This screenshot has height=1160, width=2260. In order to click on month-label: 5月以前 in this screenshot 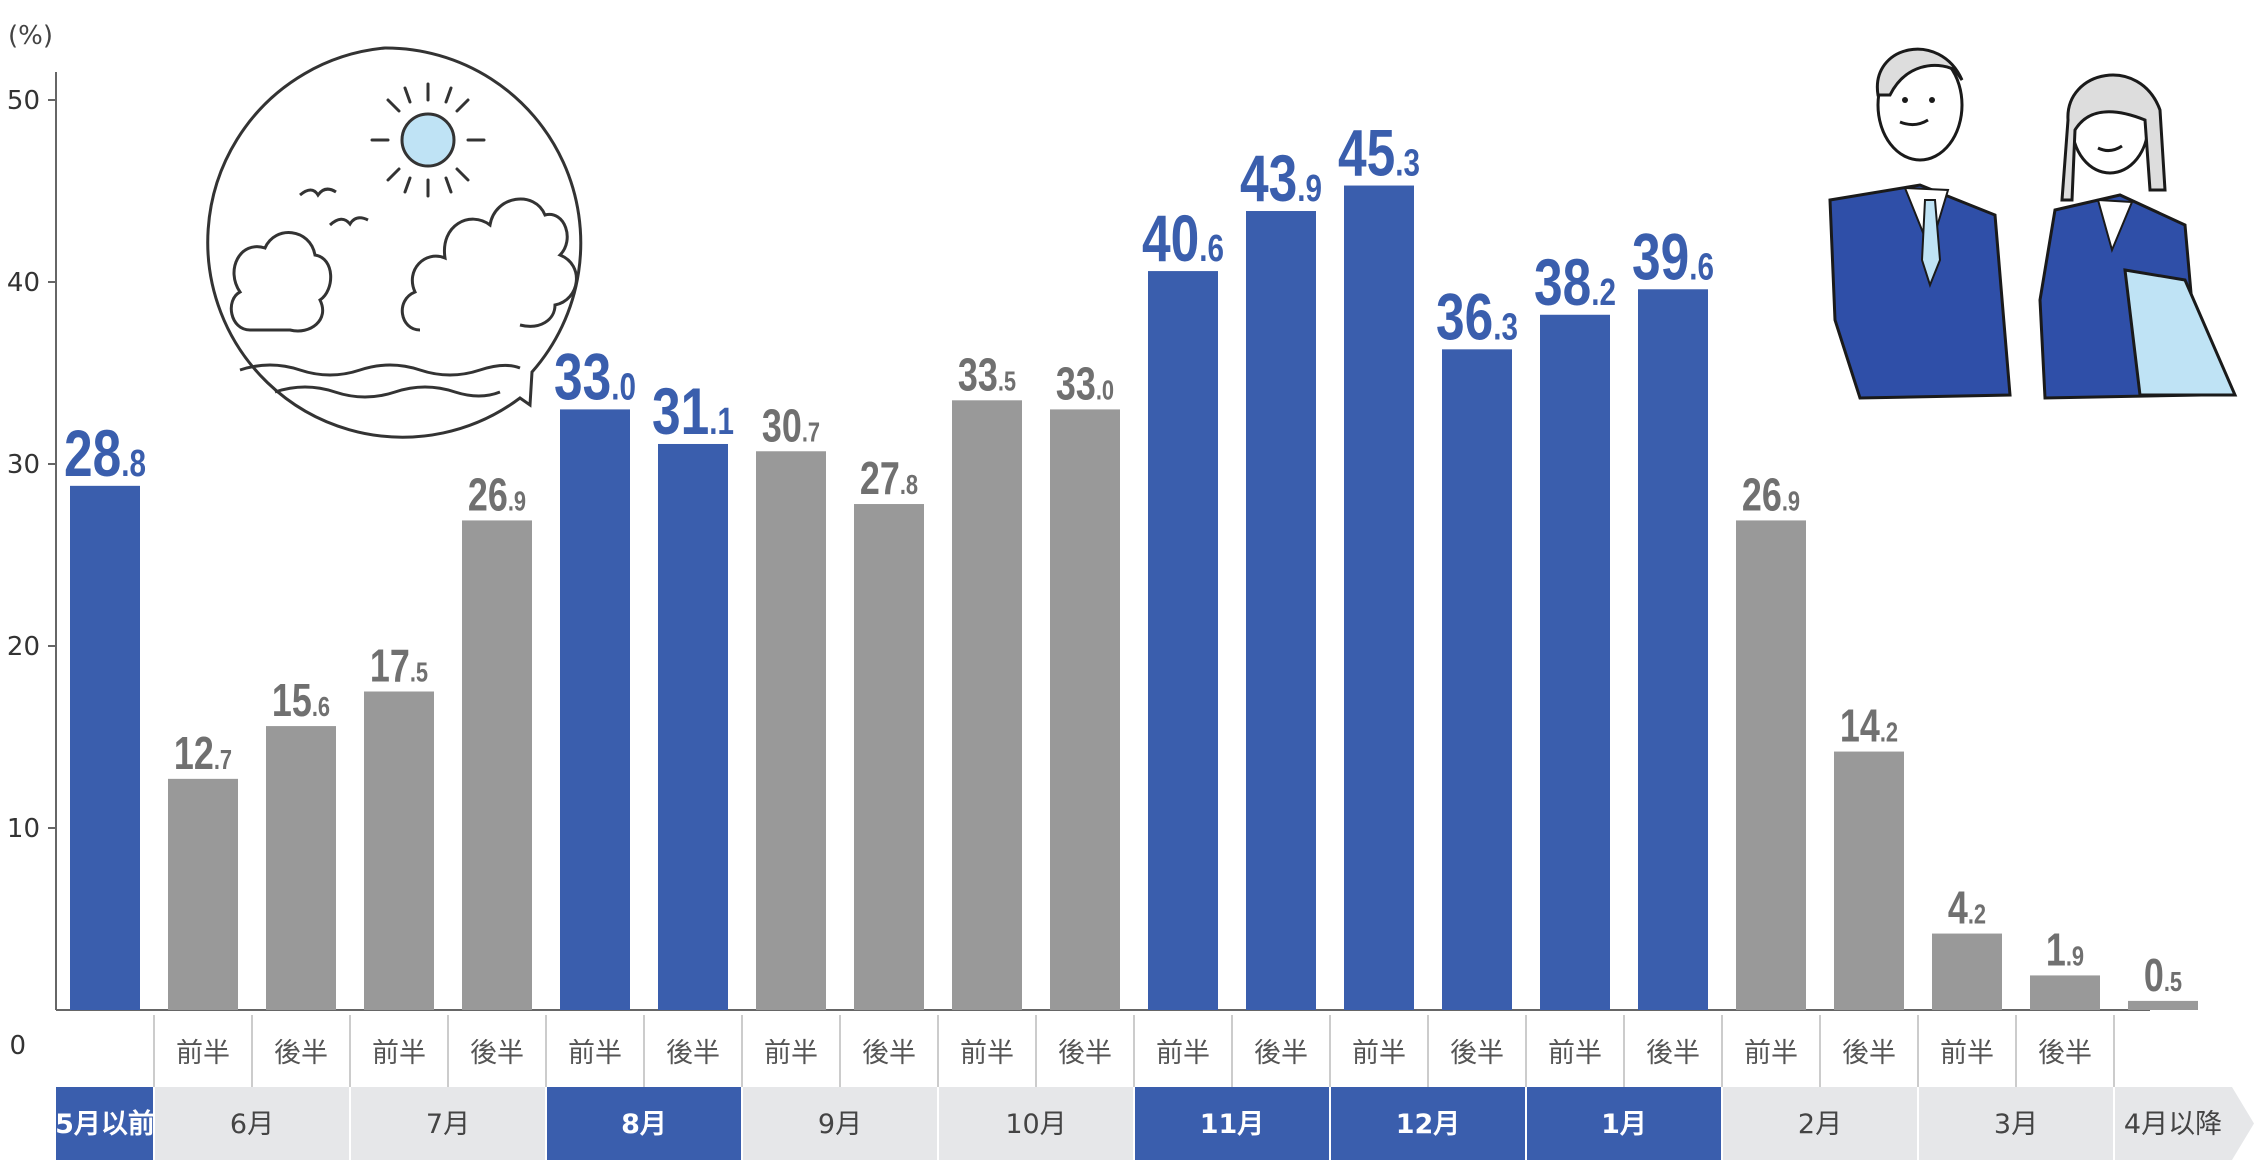, I will do `click(105, 1124)`.